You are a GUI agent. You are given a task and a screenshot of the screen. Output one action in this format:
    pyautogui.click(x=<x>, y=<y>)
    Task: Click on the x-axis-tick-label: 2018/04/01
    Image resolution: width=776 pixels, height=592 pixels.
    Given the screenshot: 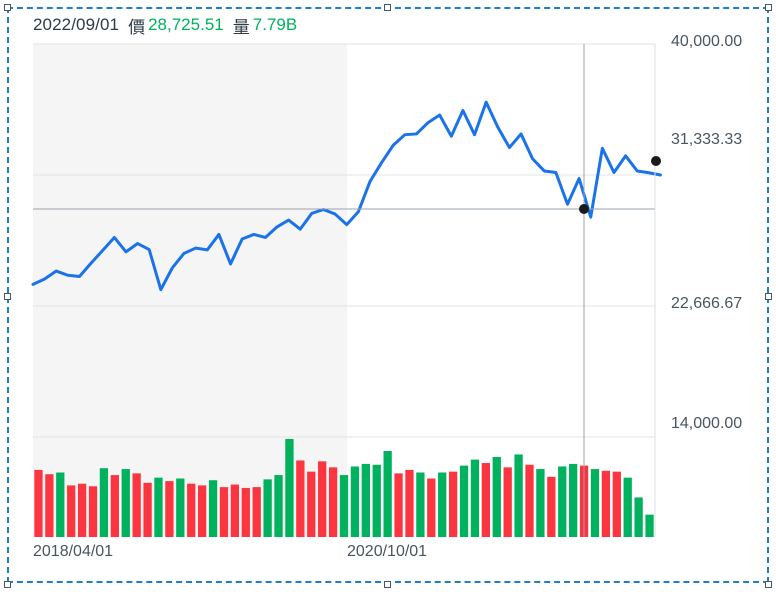 What is the action you would take?
    pyautogui.click(x=73, y=551)
    